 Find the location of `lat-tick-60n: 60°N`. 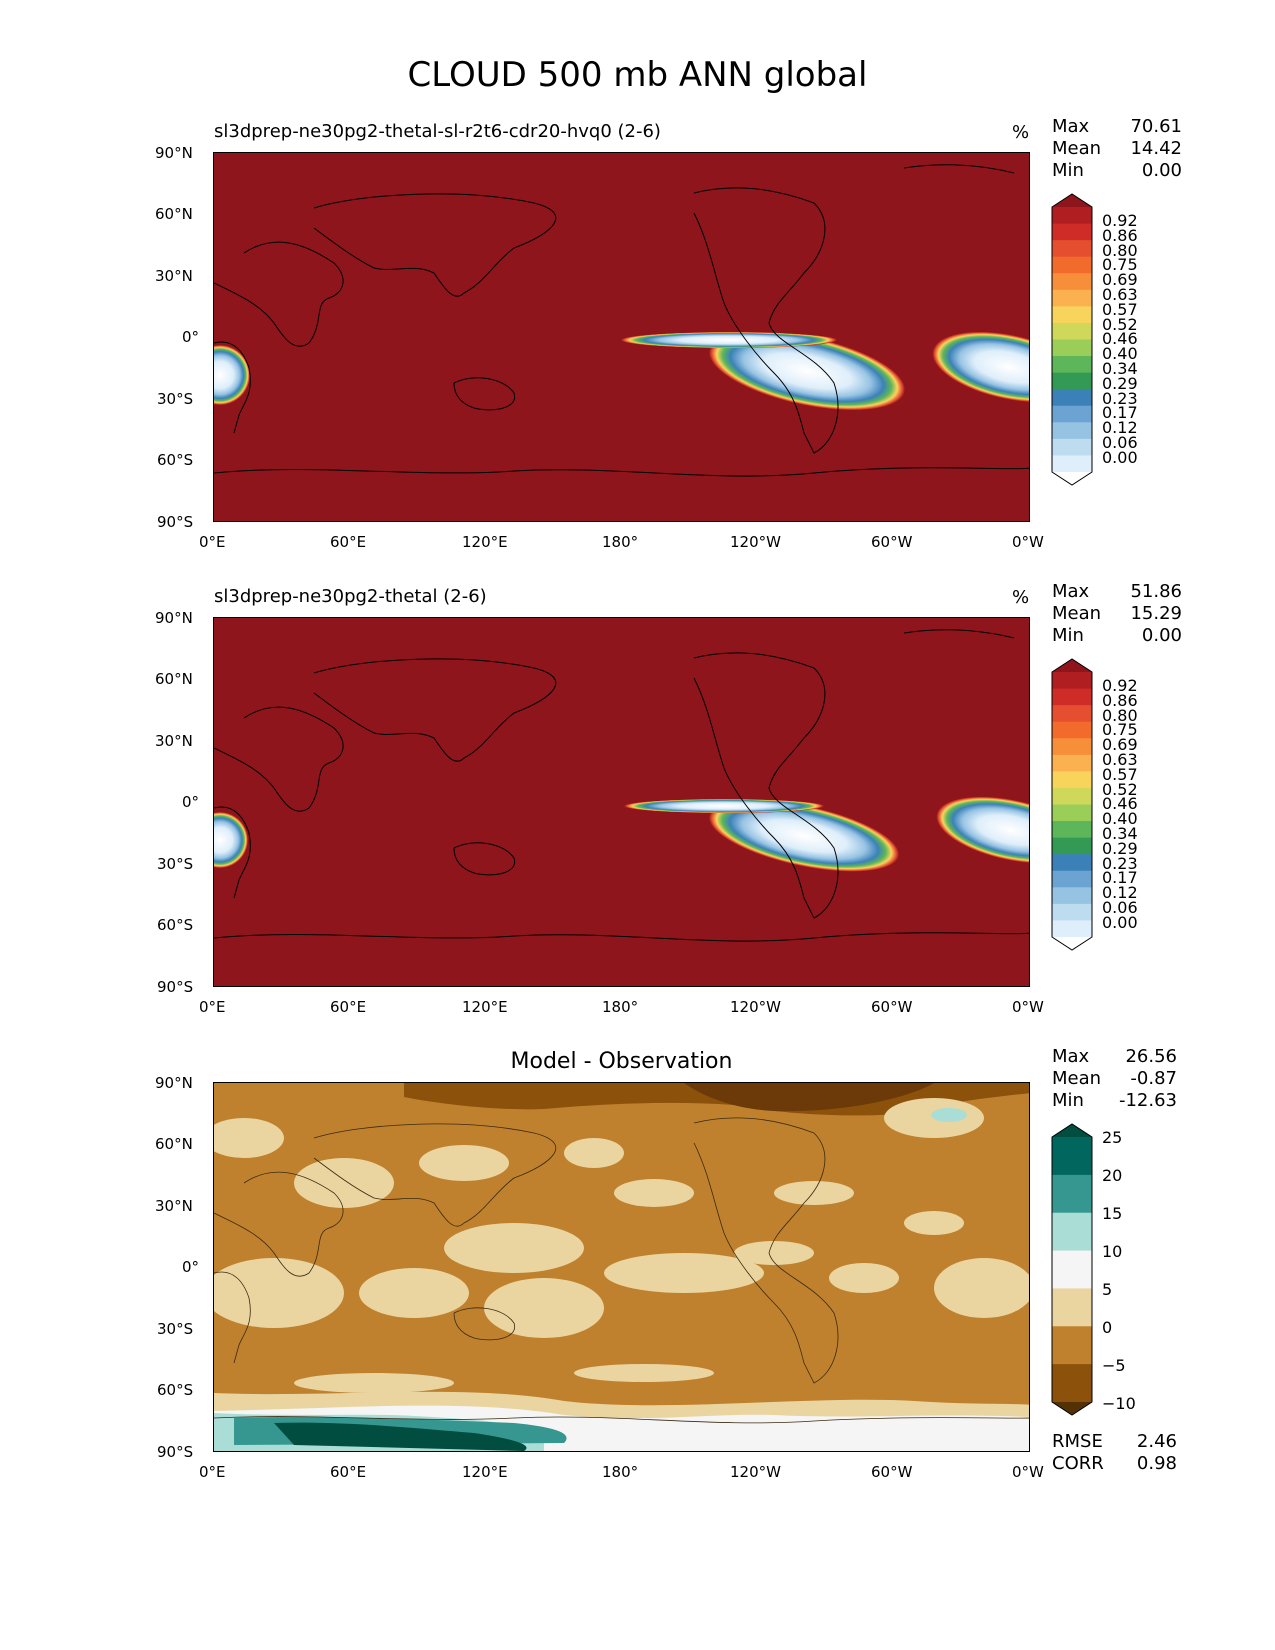

lat-tick-60n: 60°N is located at coordinates (174, 1144).